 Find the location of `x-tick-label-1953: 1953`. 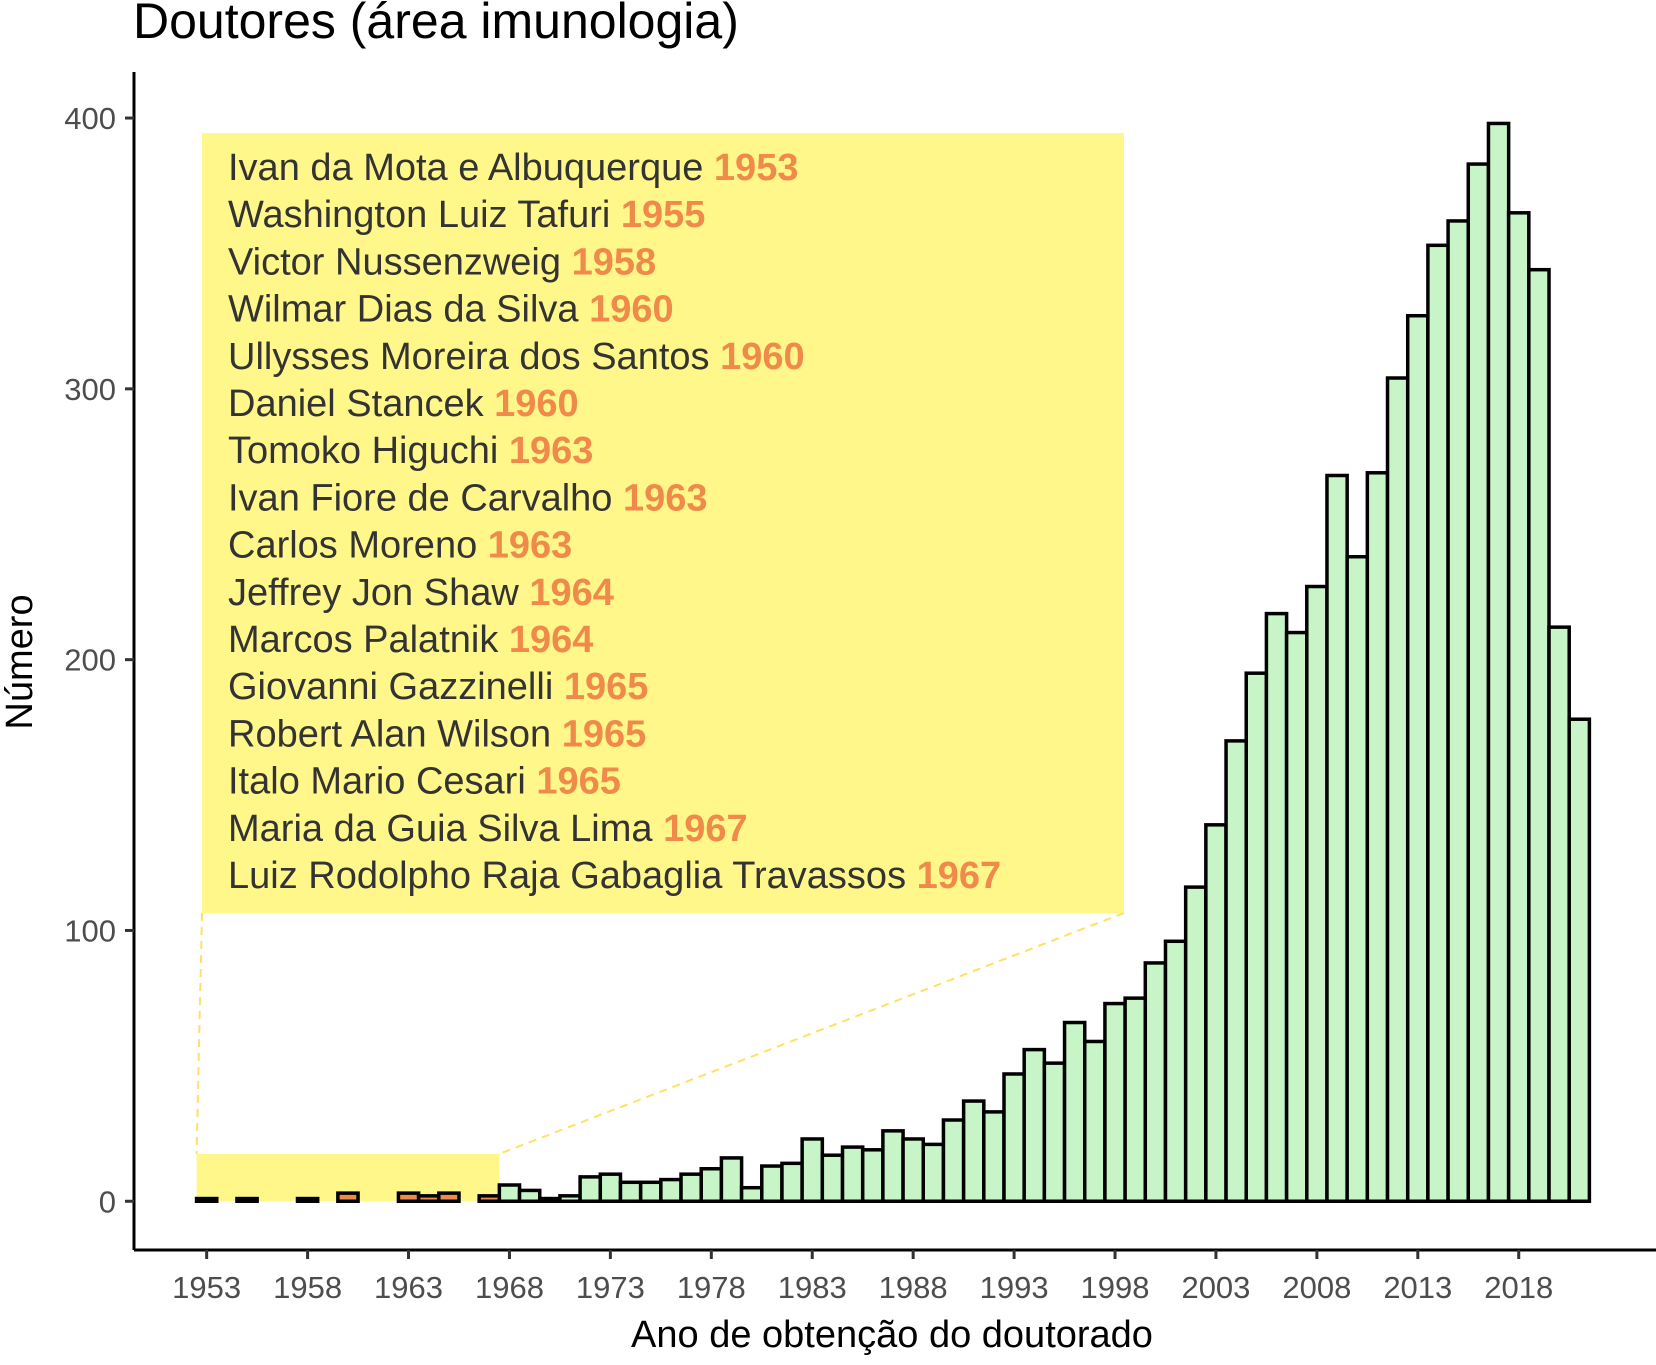

x-tick-label-1953: 1953 is located at coordinates (206, 1287).